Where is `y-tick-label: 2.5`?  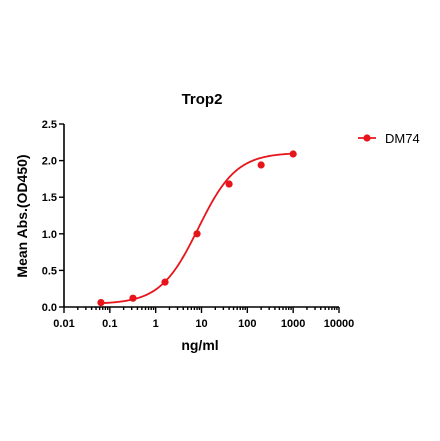 y-tick-label: 2.5 is located at coordinates (49, 125).